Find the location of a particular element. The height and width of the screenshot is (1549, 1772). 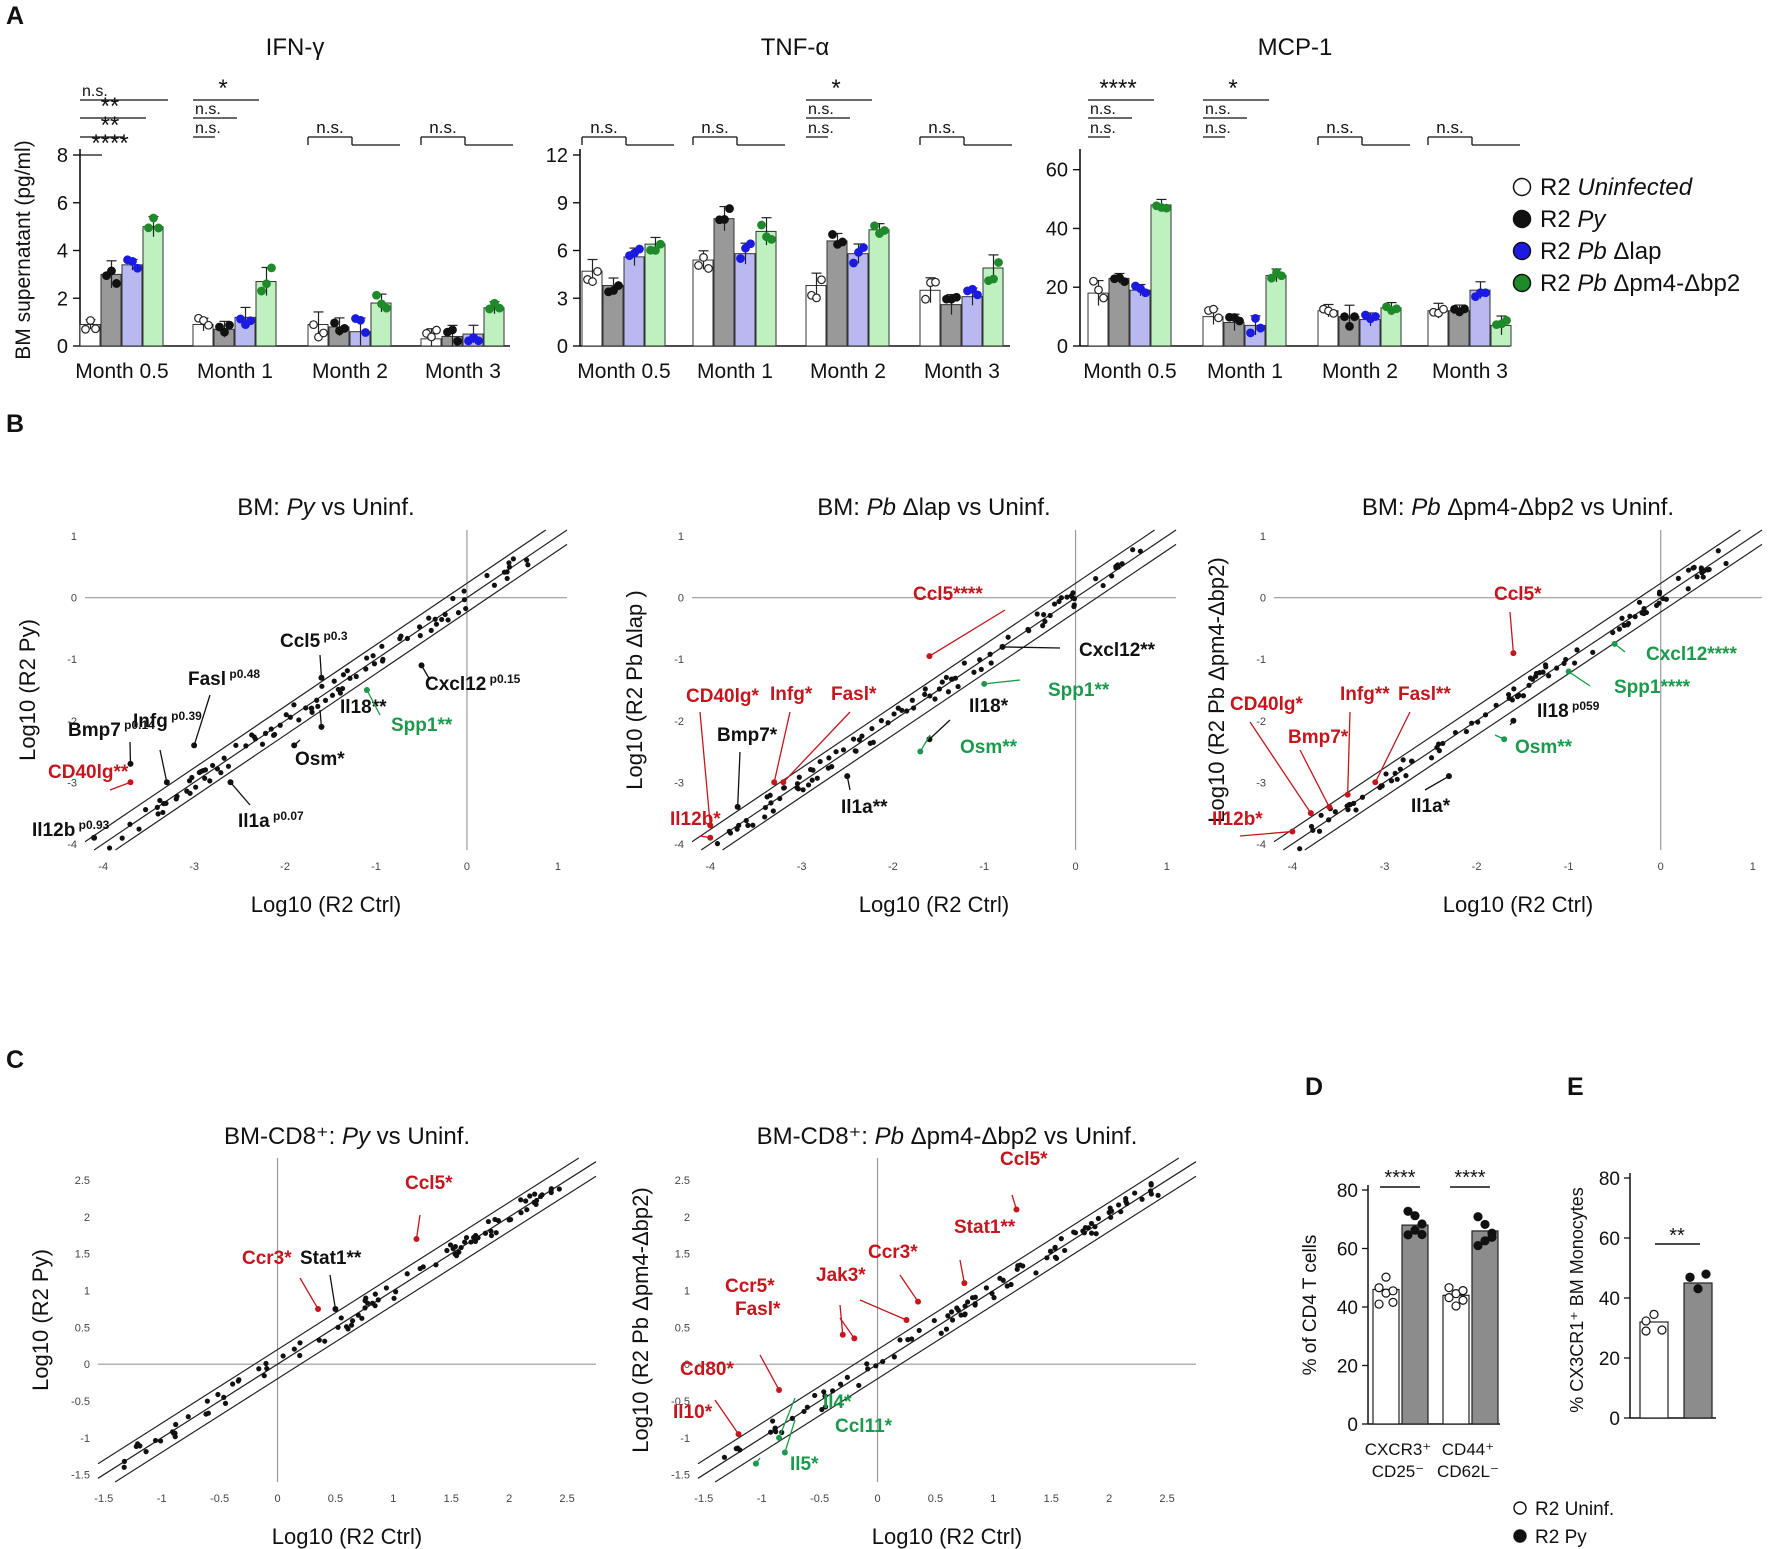

p-value: p0.14 is located at coordinates (138, 725).